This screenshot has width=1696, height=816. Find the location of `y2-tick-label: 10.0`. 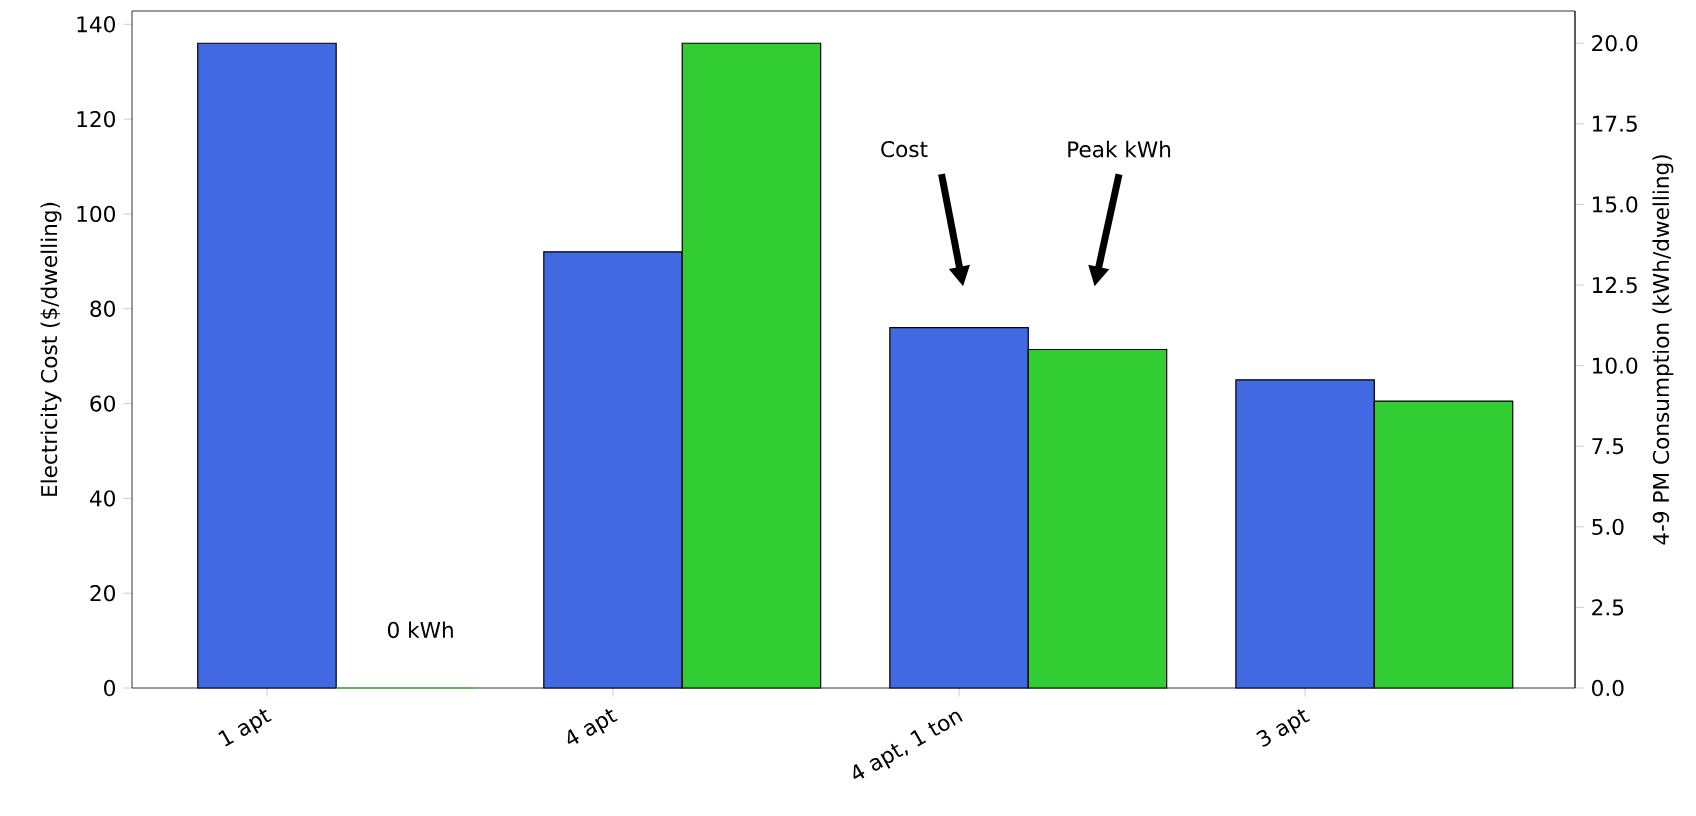

y2-tick-label: 10.0 is located at coordinates (1615, 365).